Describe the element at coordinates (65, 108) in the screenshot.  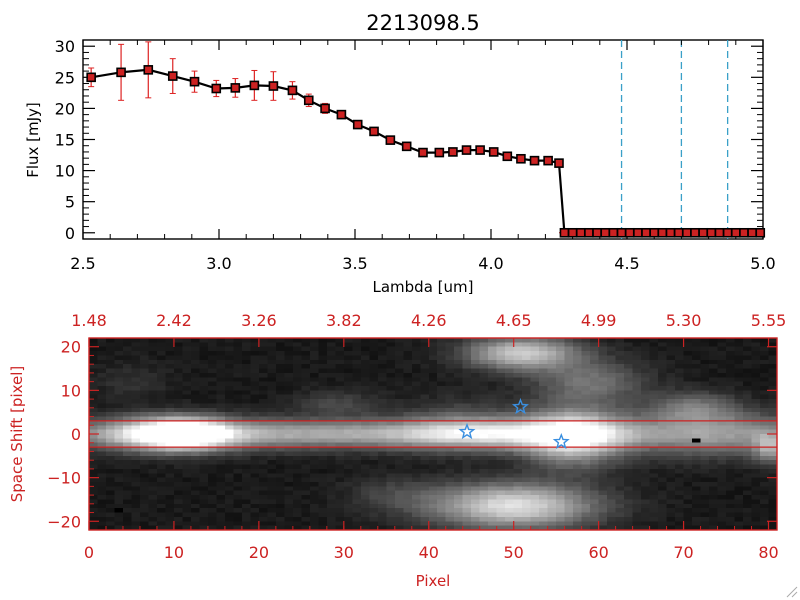
I see `y-tick-label: 20` at that location.